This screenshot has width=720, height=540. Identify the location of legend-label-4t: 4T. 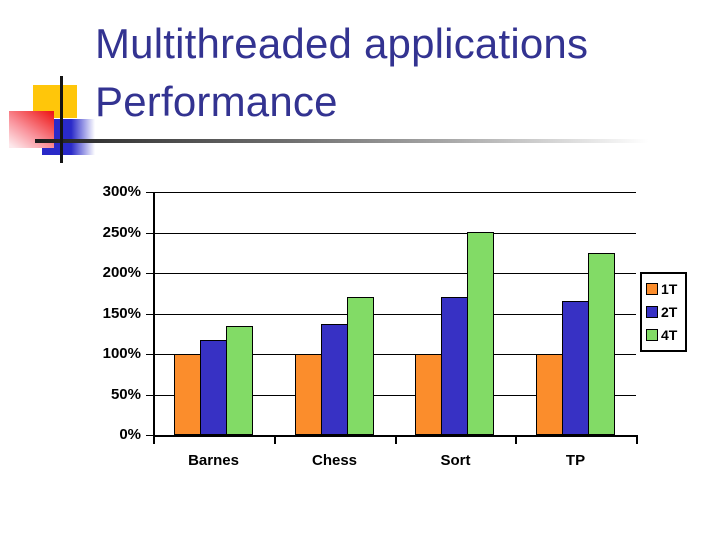
(669, 335).